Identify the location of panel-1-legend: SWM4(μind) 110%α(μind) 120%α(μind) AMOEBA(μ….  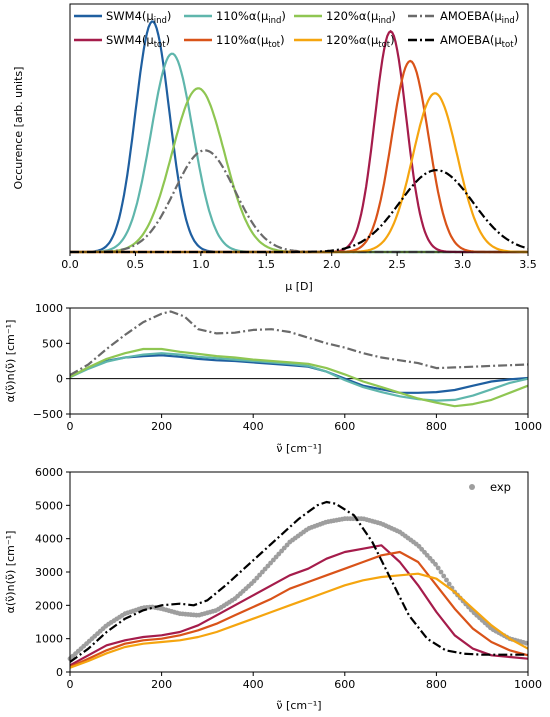
(296, 29).